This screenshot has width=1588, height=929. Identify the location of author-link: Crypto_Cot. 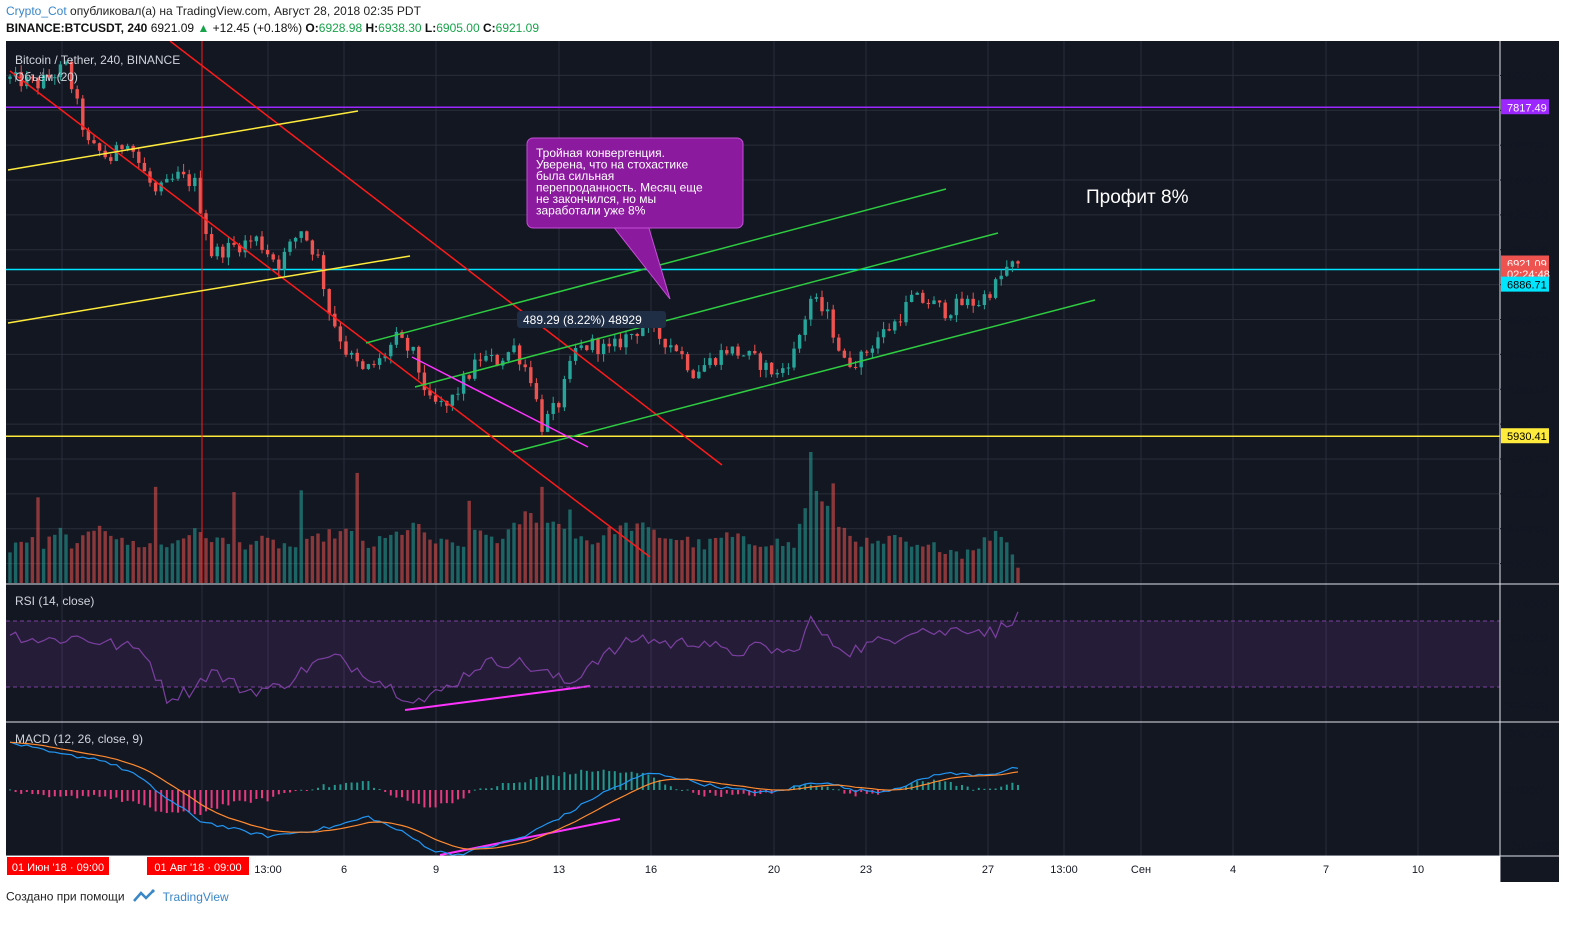
(36, 11).